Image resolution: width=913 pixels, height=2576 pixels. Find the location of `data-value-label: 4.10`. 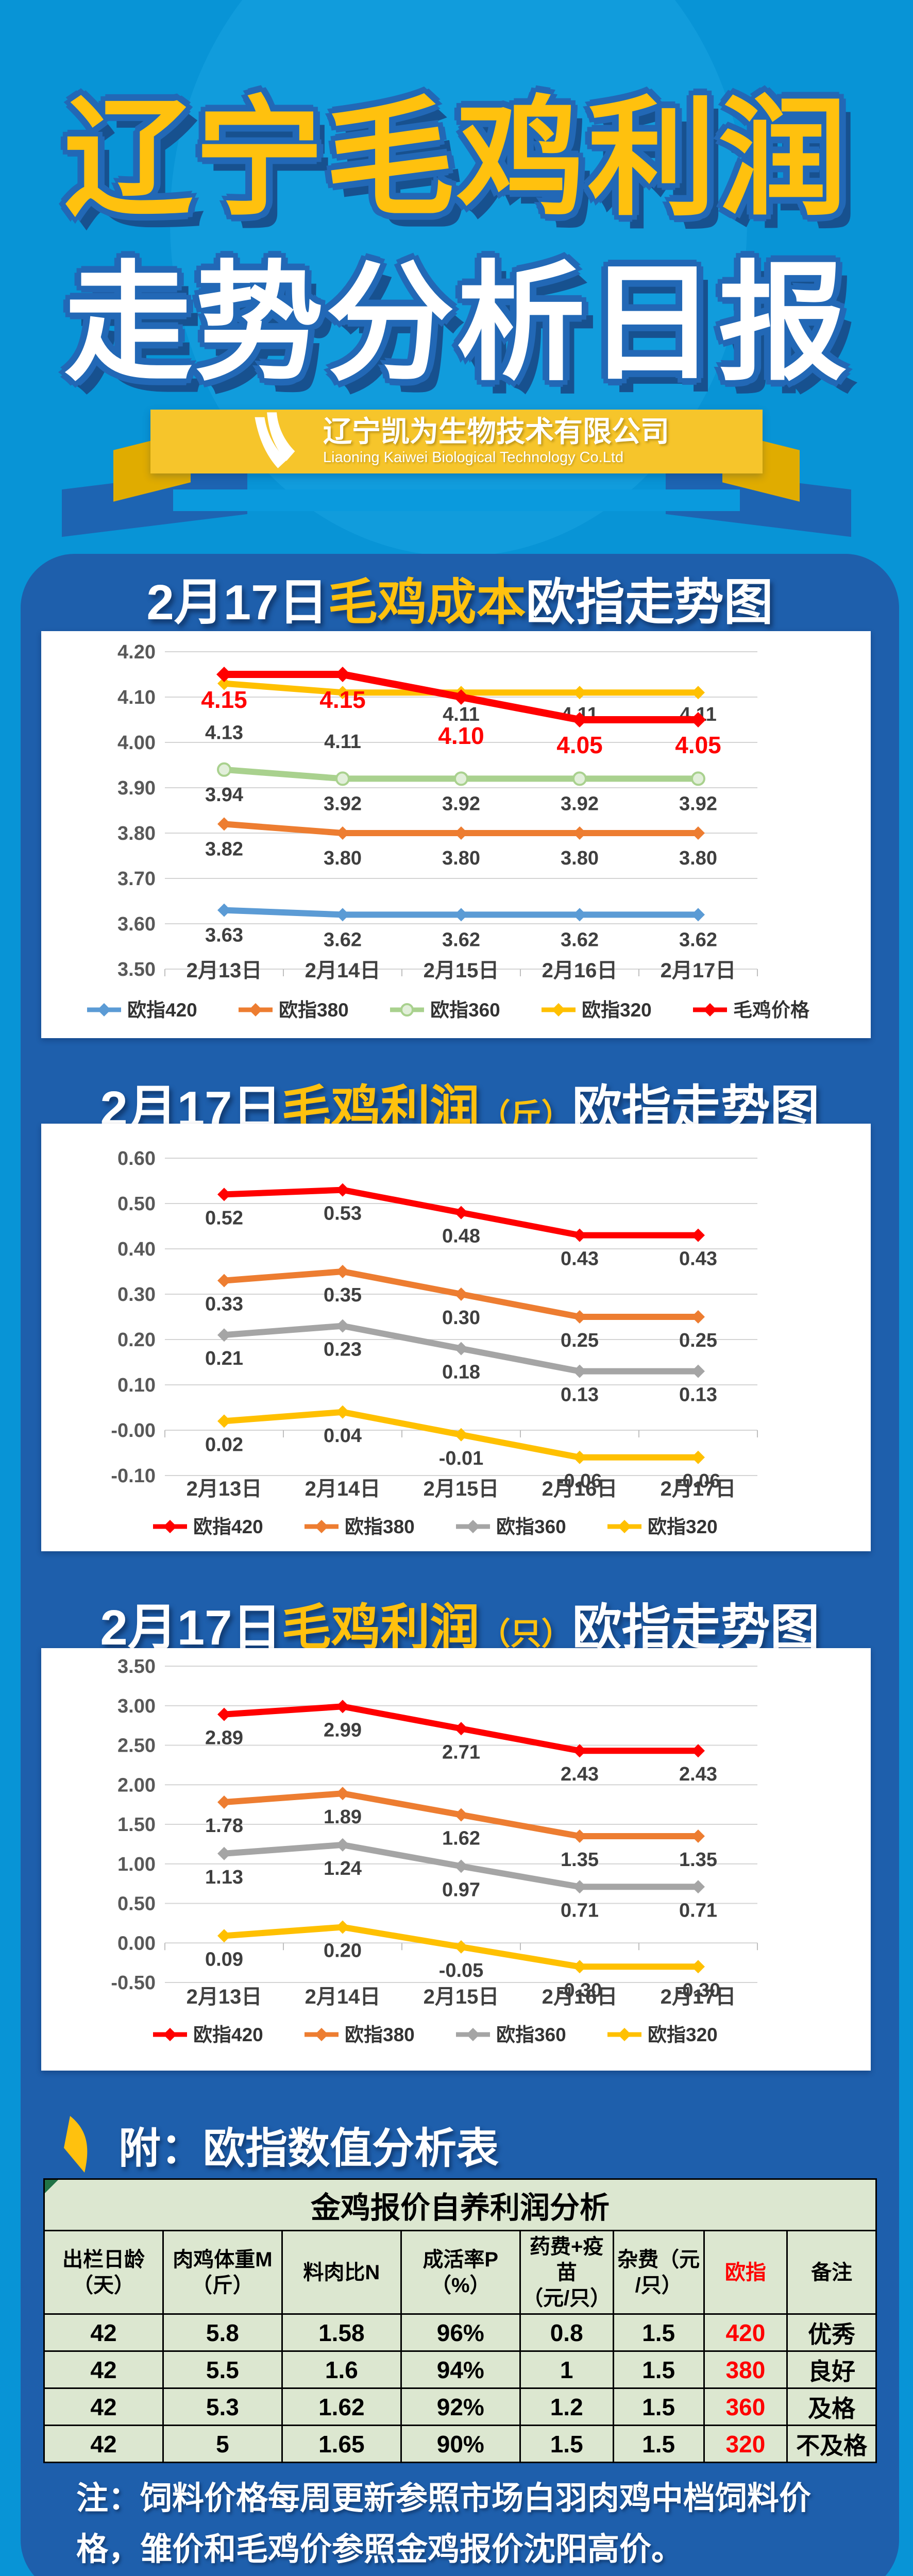

data-value-label: 4.10 is located at coordinates (461, 735).